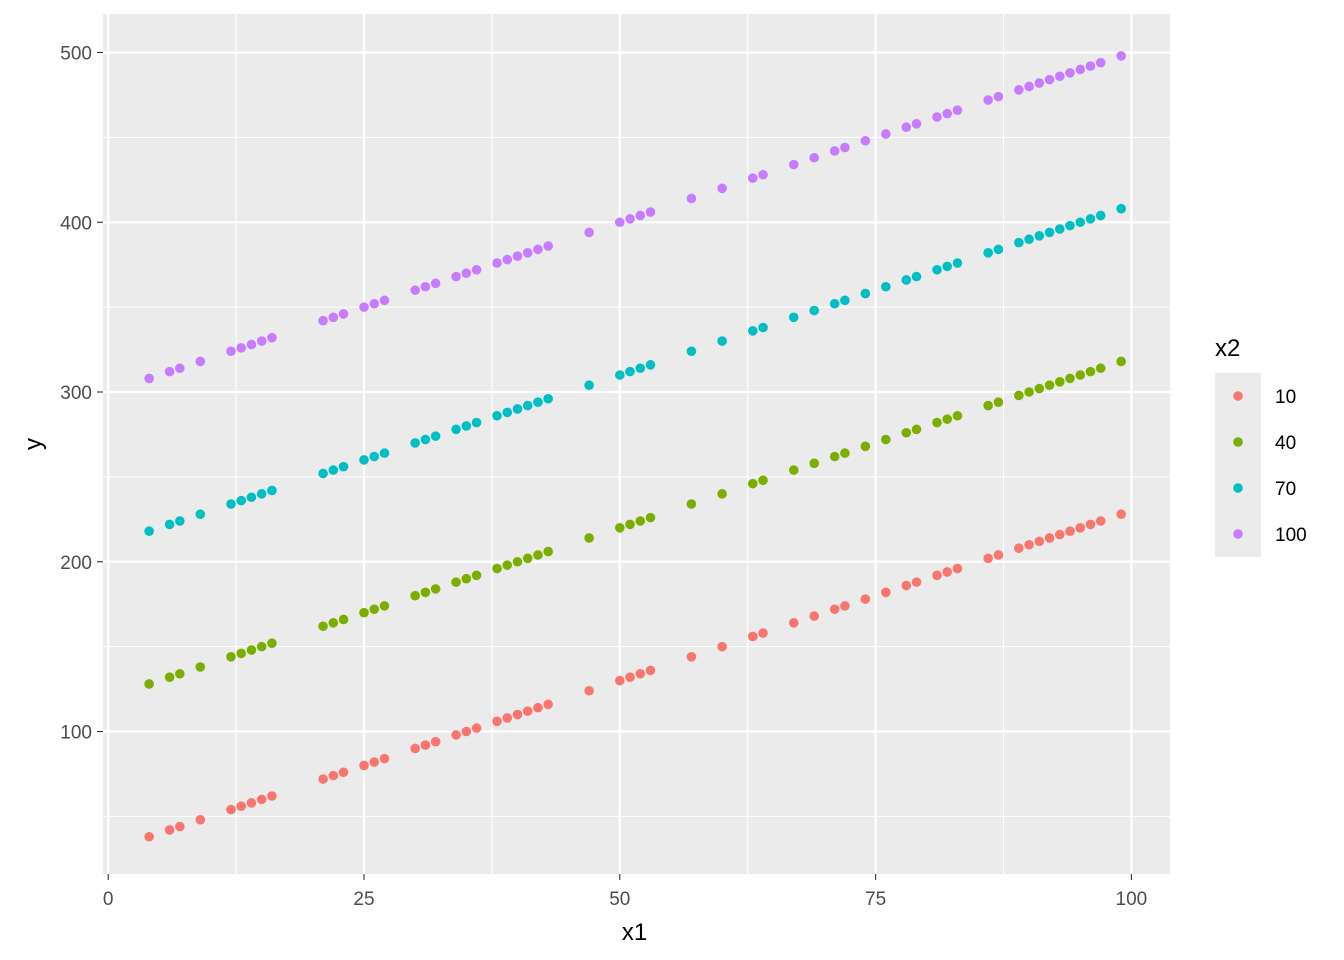 The height and width of the screenshot is (960, 1344). What do you see at coordinates (1285, 397) in the screenshot?
I see `legend-label-10: 10` at bounding box center [1285, 397].